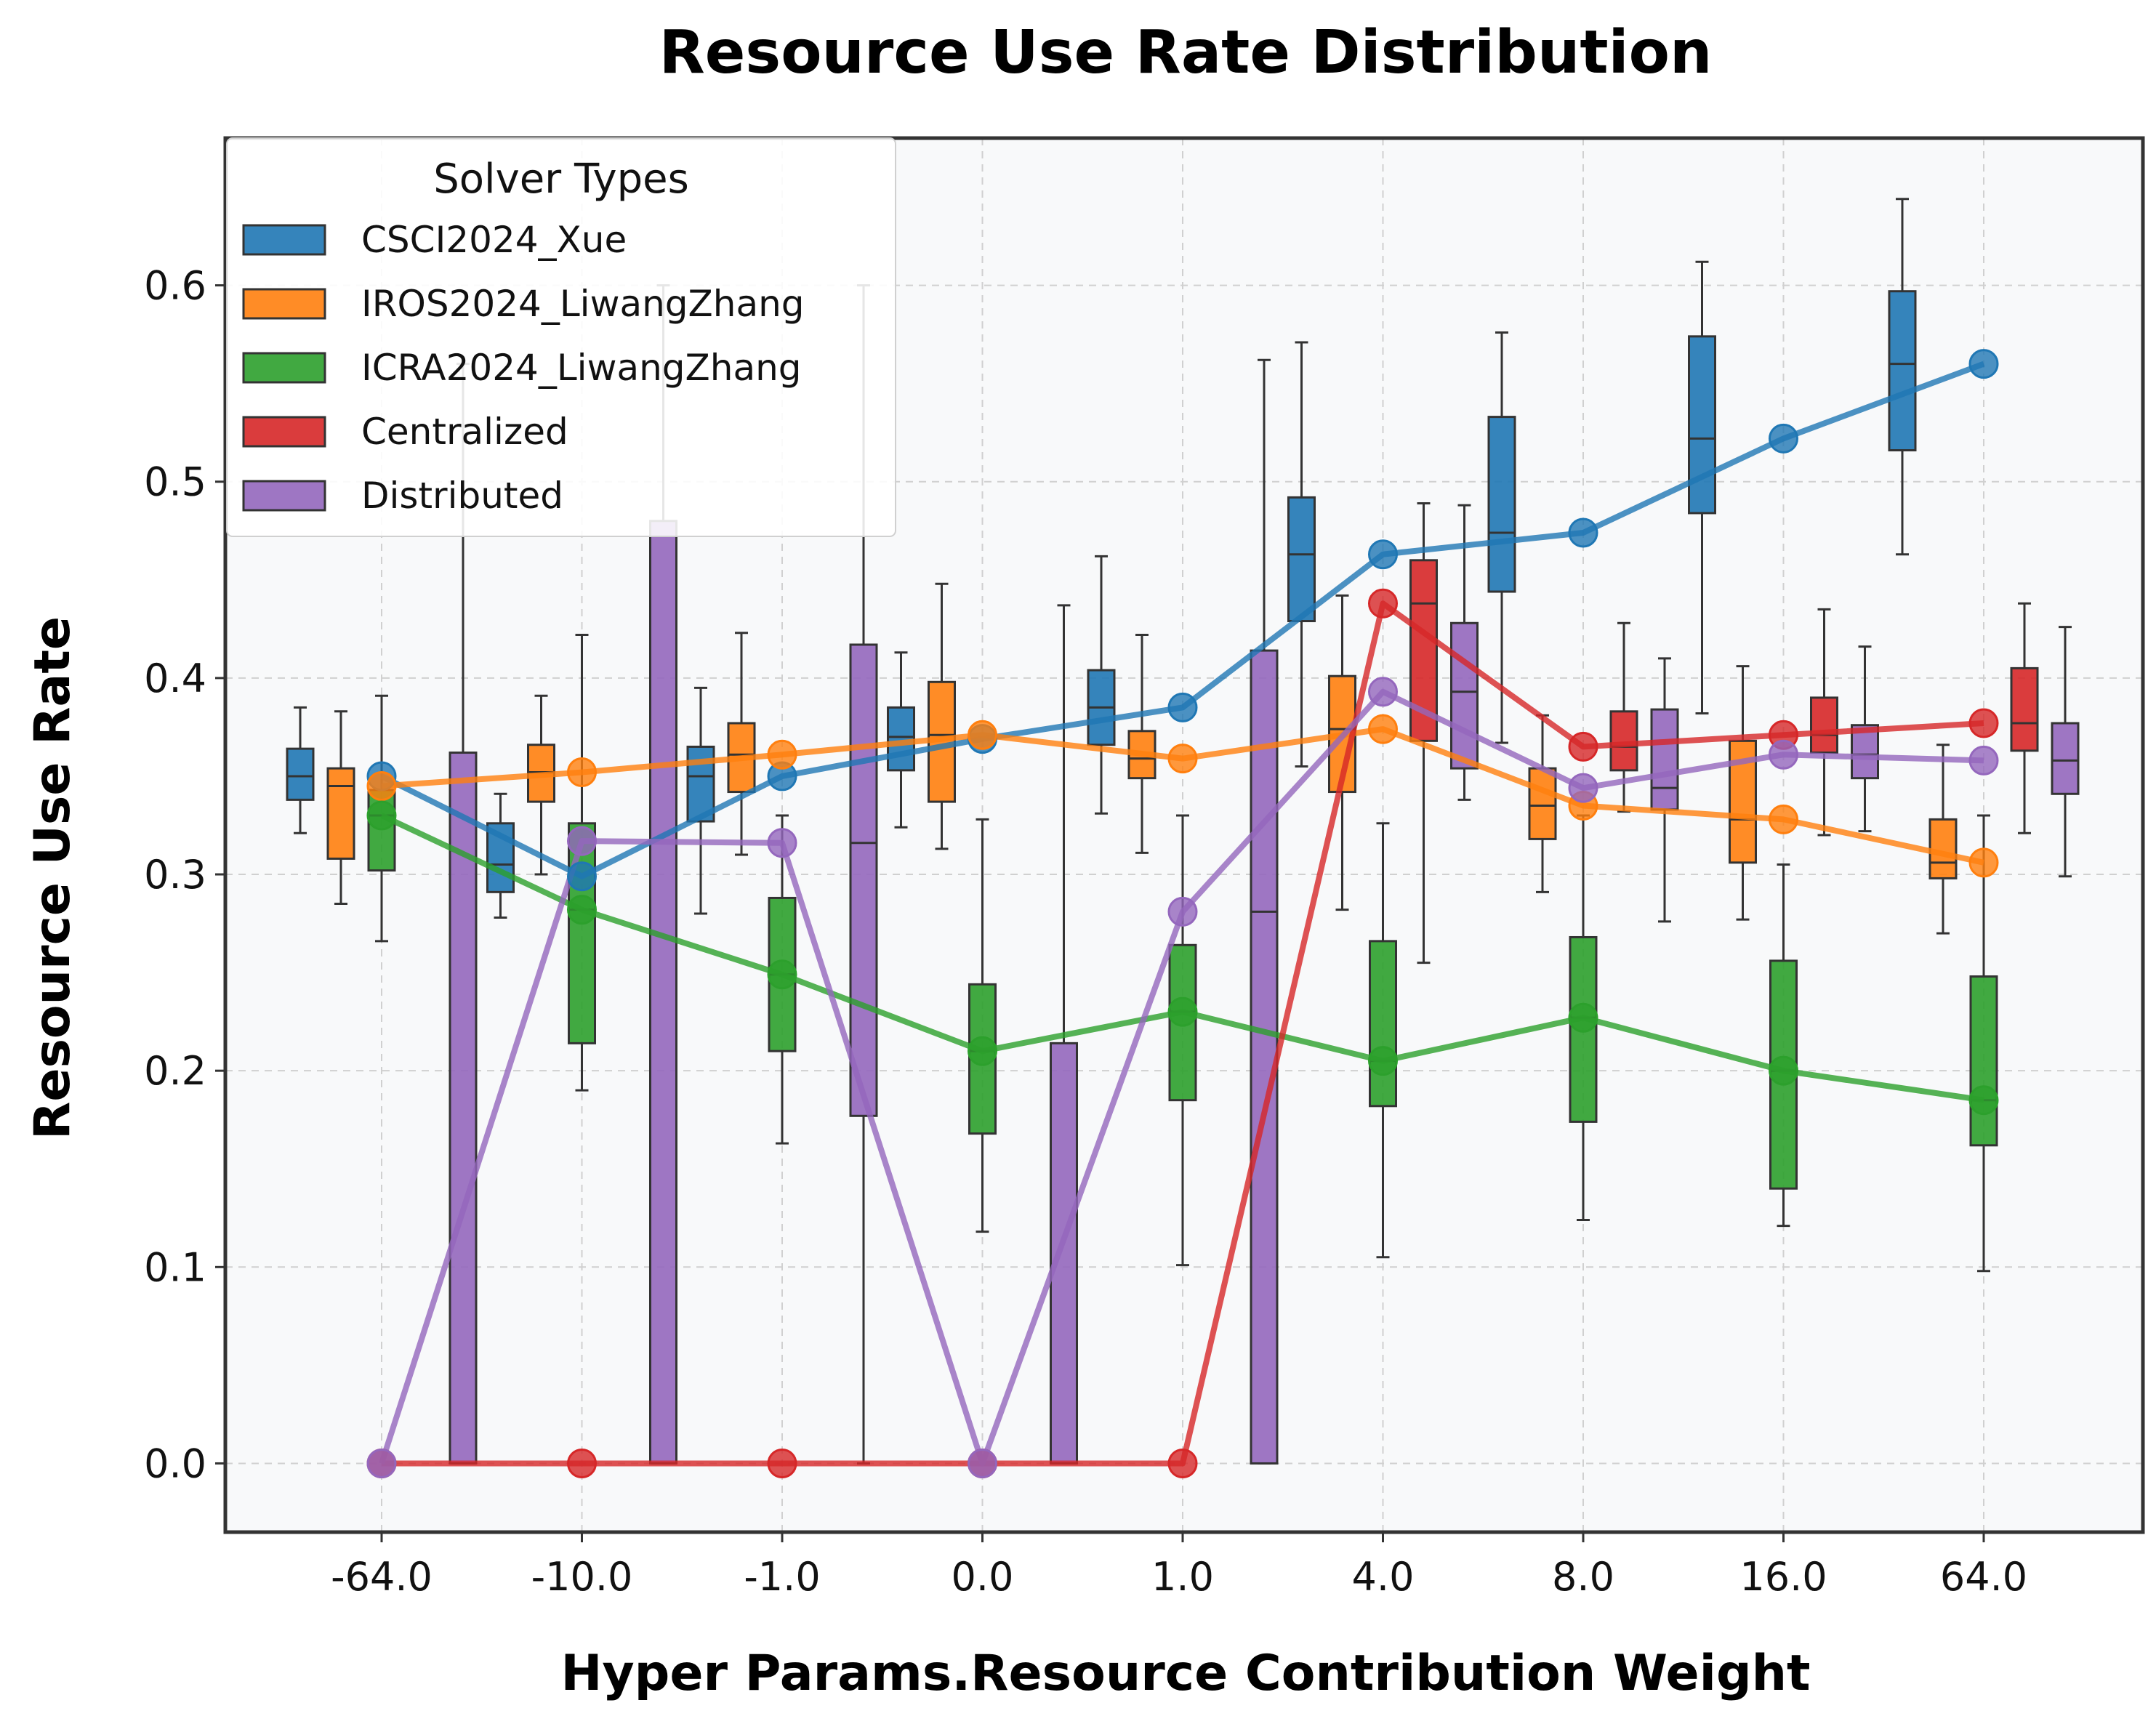 The image size is (2156, 1724). What do you see at coordinates (1983, 1577) in the screenshot?
I see `x-tick-label: 64.0` at bounding box center [1983, 1577].